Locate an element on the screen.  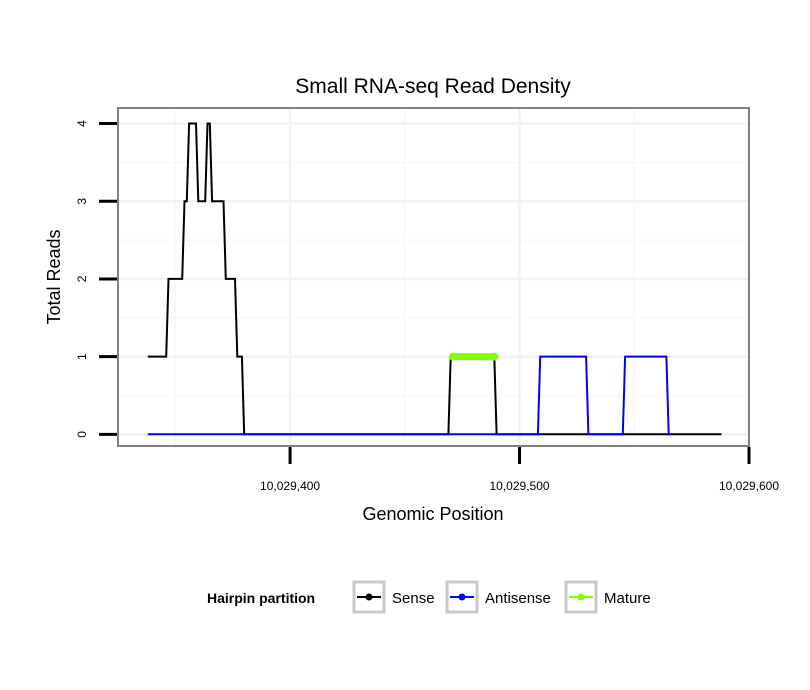
legend-label-mature: Mature is located at coordinates (627, 598).